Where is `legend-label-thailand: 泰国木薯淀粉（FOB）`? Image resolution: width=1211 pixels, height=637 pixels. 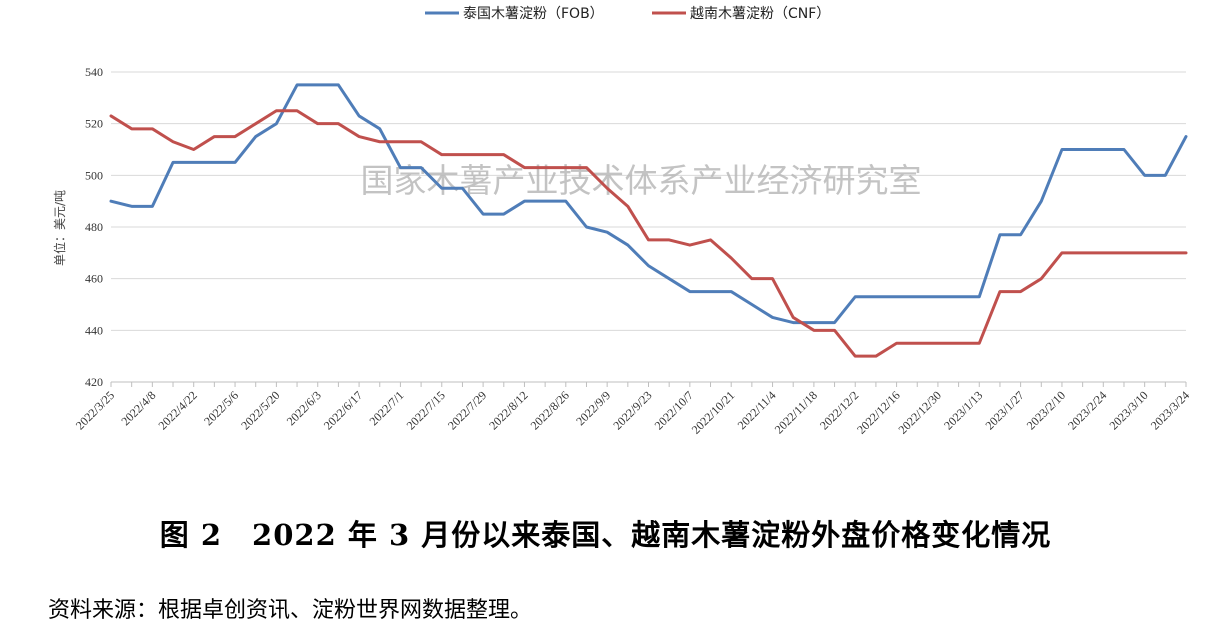 legend-label-thailand: 泰国木薯淀粉（FOB） is located at coordinates (533, 14).